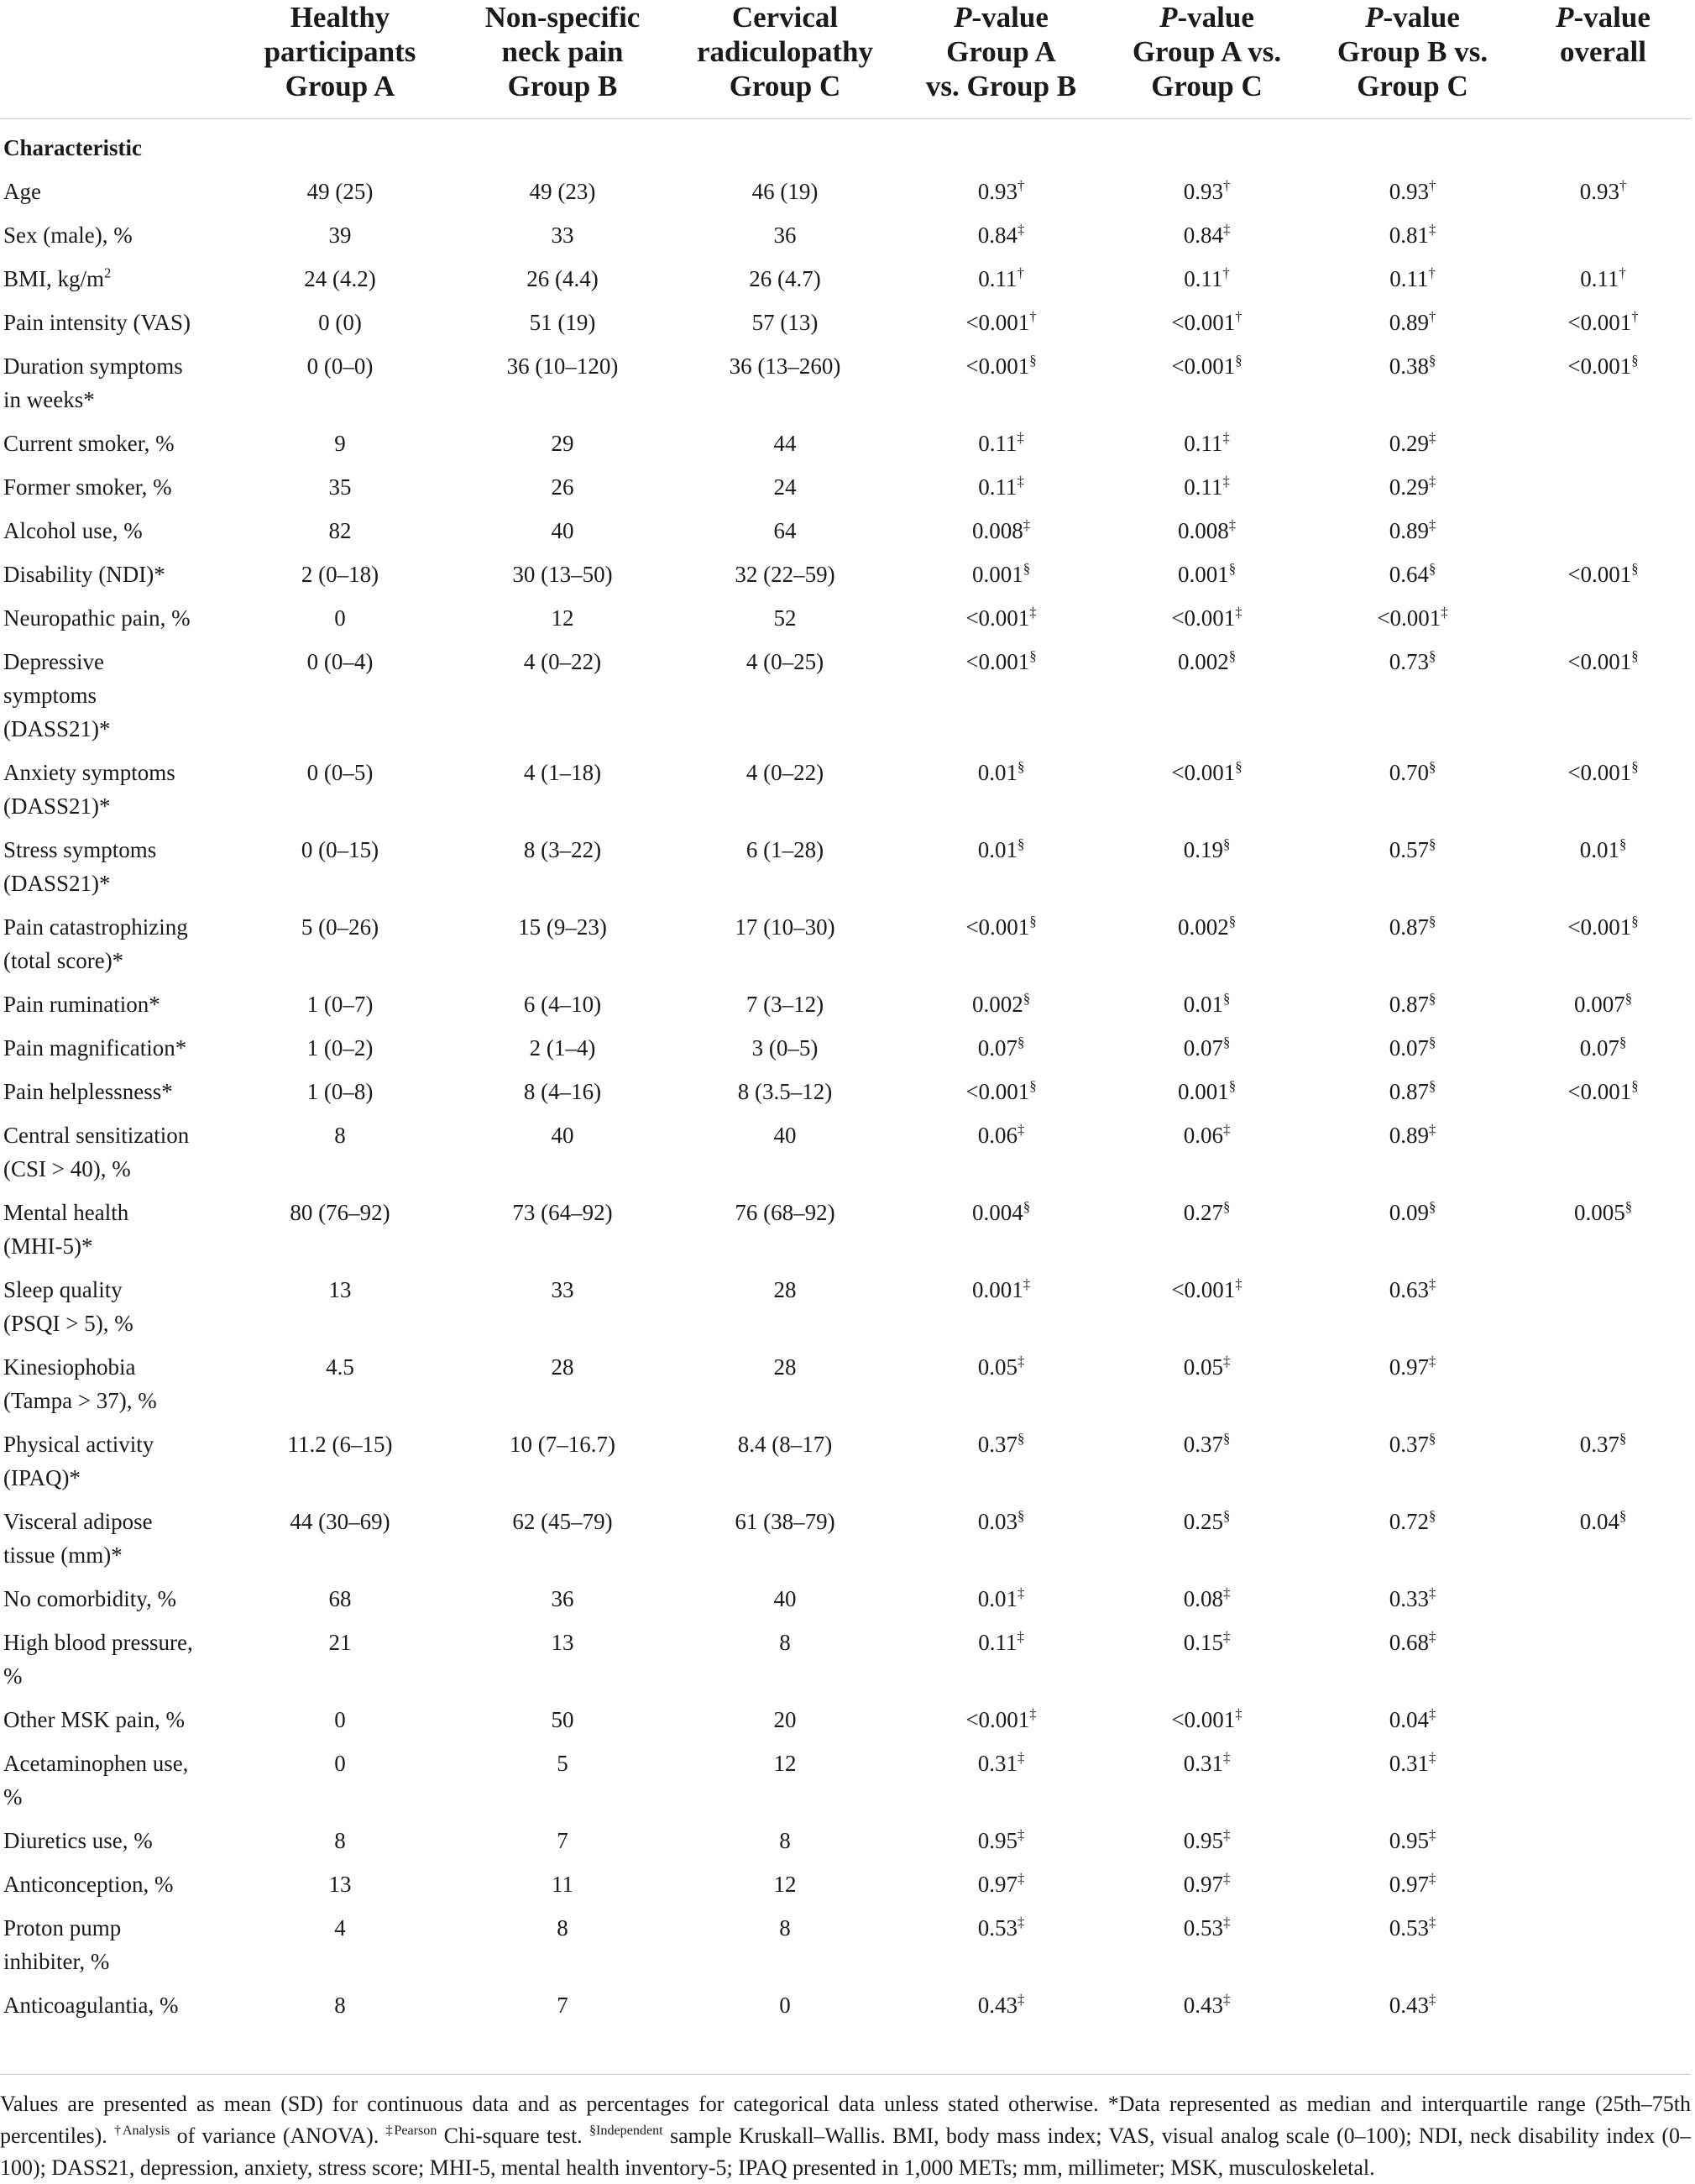  What do you see at coordinates (340, 618) in the screenshot?
I see `table-cell: 0` at bounding box center [340, 618].